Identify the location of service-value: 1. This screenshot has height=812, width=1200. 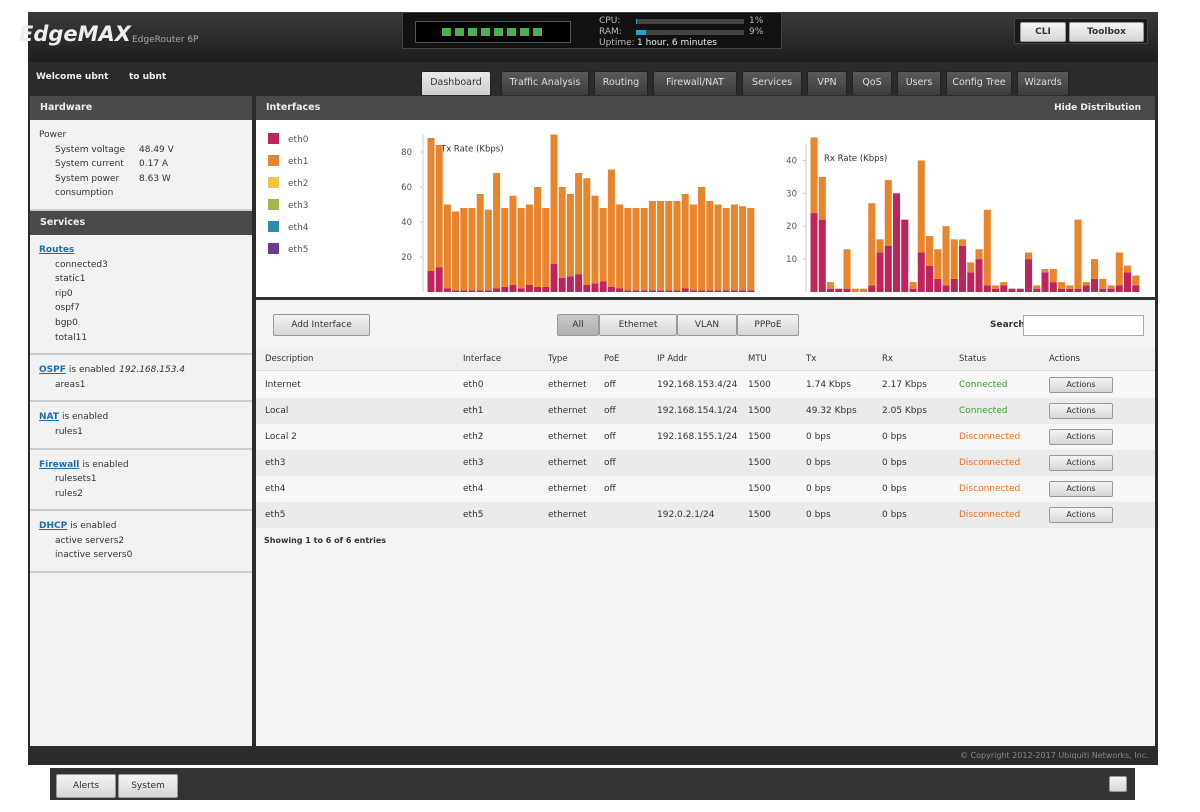
(93, 479).